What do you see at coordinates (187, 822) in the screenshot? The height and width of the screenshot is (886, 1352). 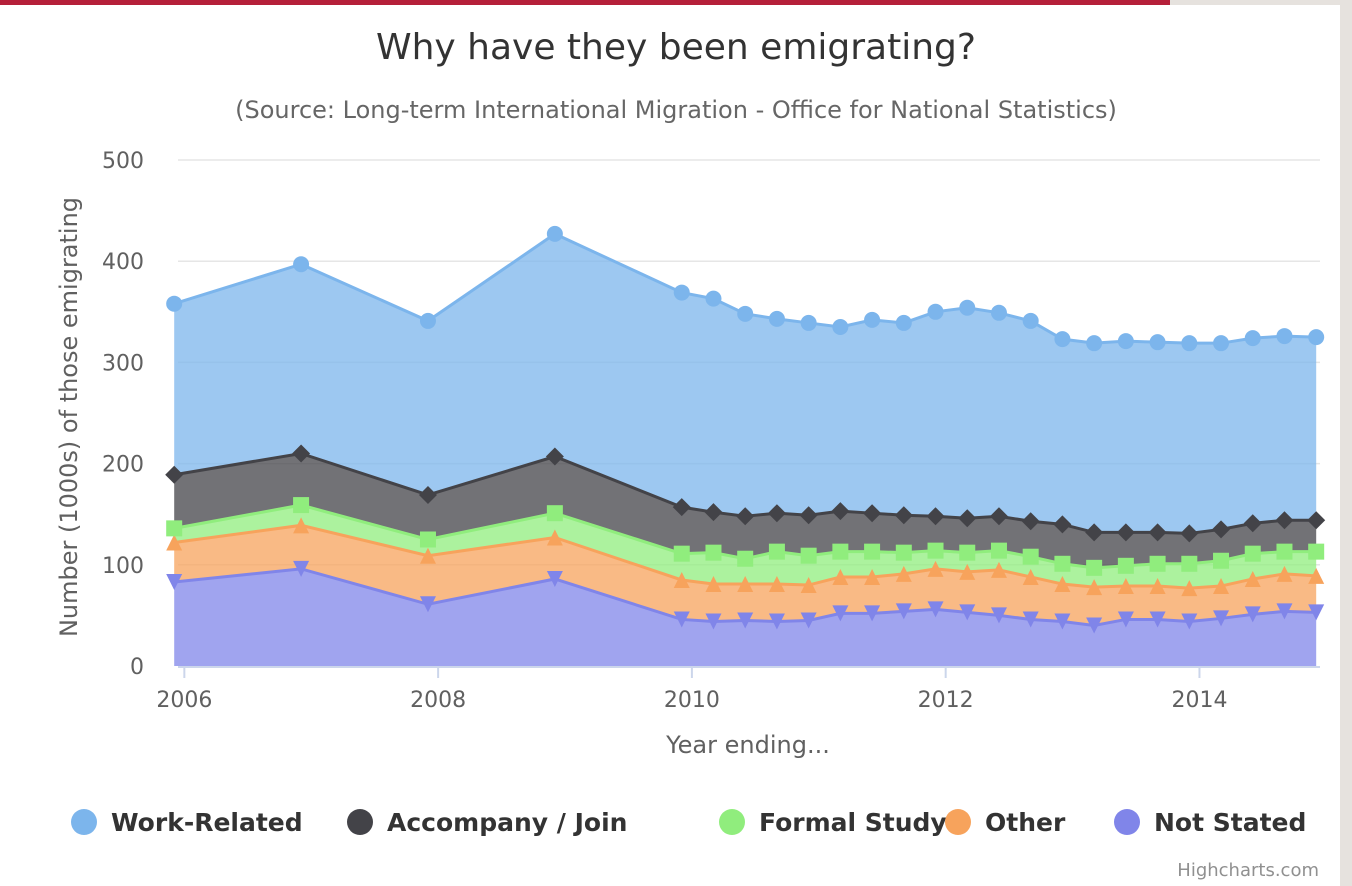 I see `legend-item-work-related: Work-Related` at bounding box center [187, 822].